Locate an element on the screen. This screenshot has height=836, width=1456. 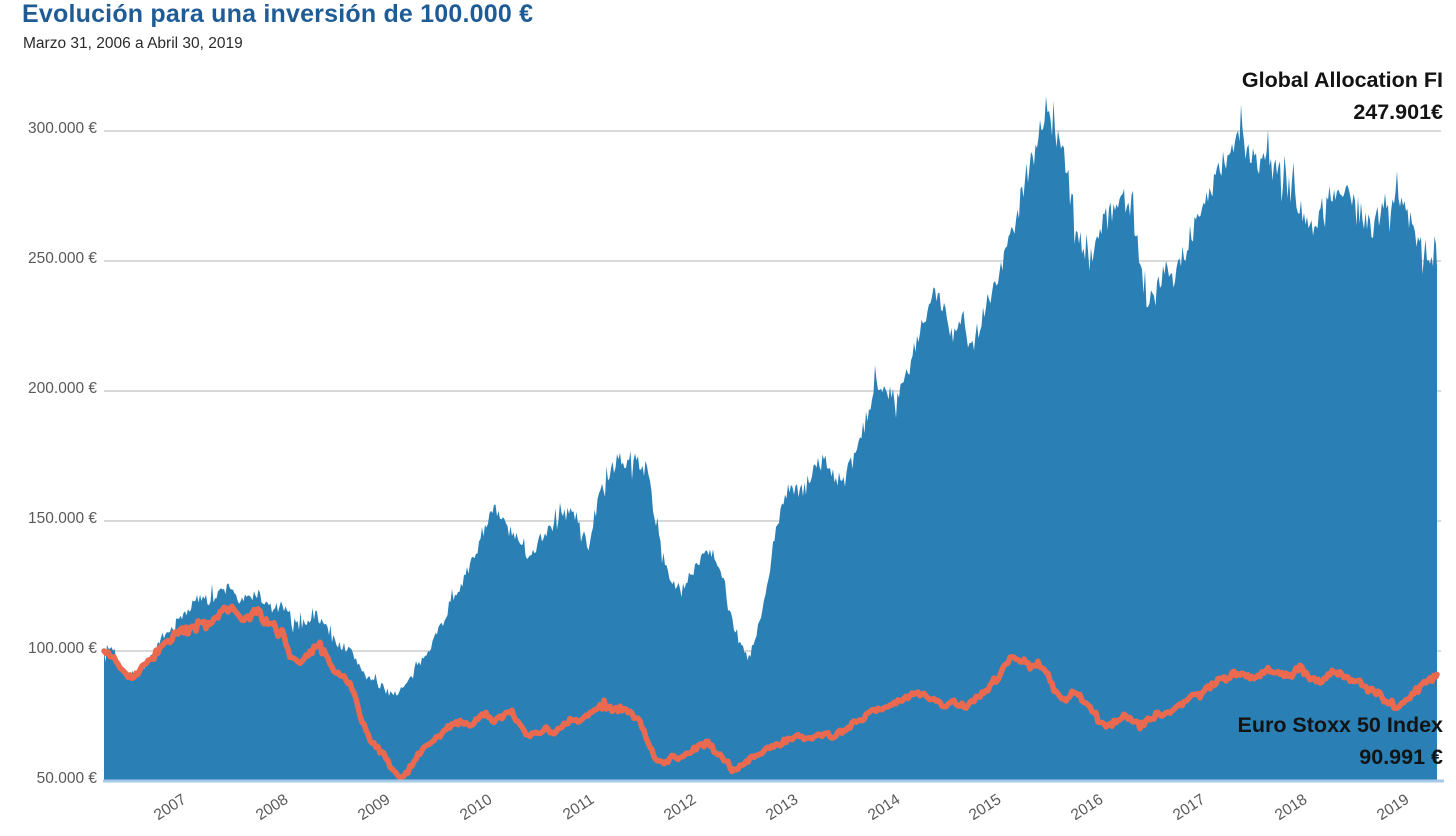
series-annotation-index-value: 90.991 € is located at coordinates (1401, 757).